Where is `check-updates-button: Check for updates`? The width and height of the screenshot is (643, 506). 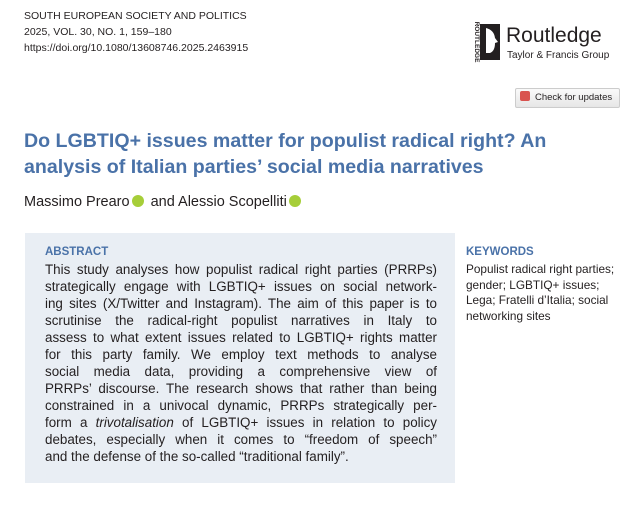
check-updates-button: Check for updates is located at coordinates (567, 98).